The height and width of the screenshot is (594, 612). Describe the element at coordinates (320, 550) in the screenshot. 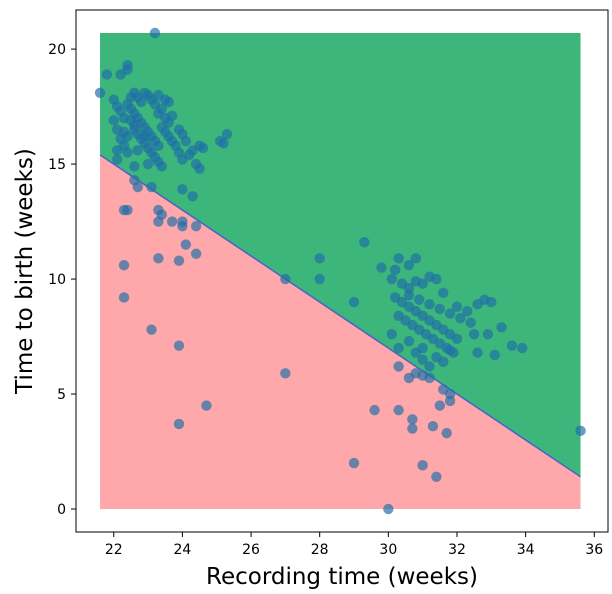

I see `x-tick-label: 28` at that location.